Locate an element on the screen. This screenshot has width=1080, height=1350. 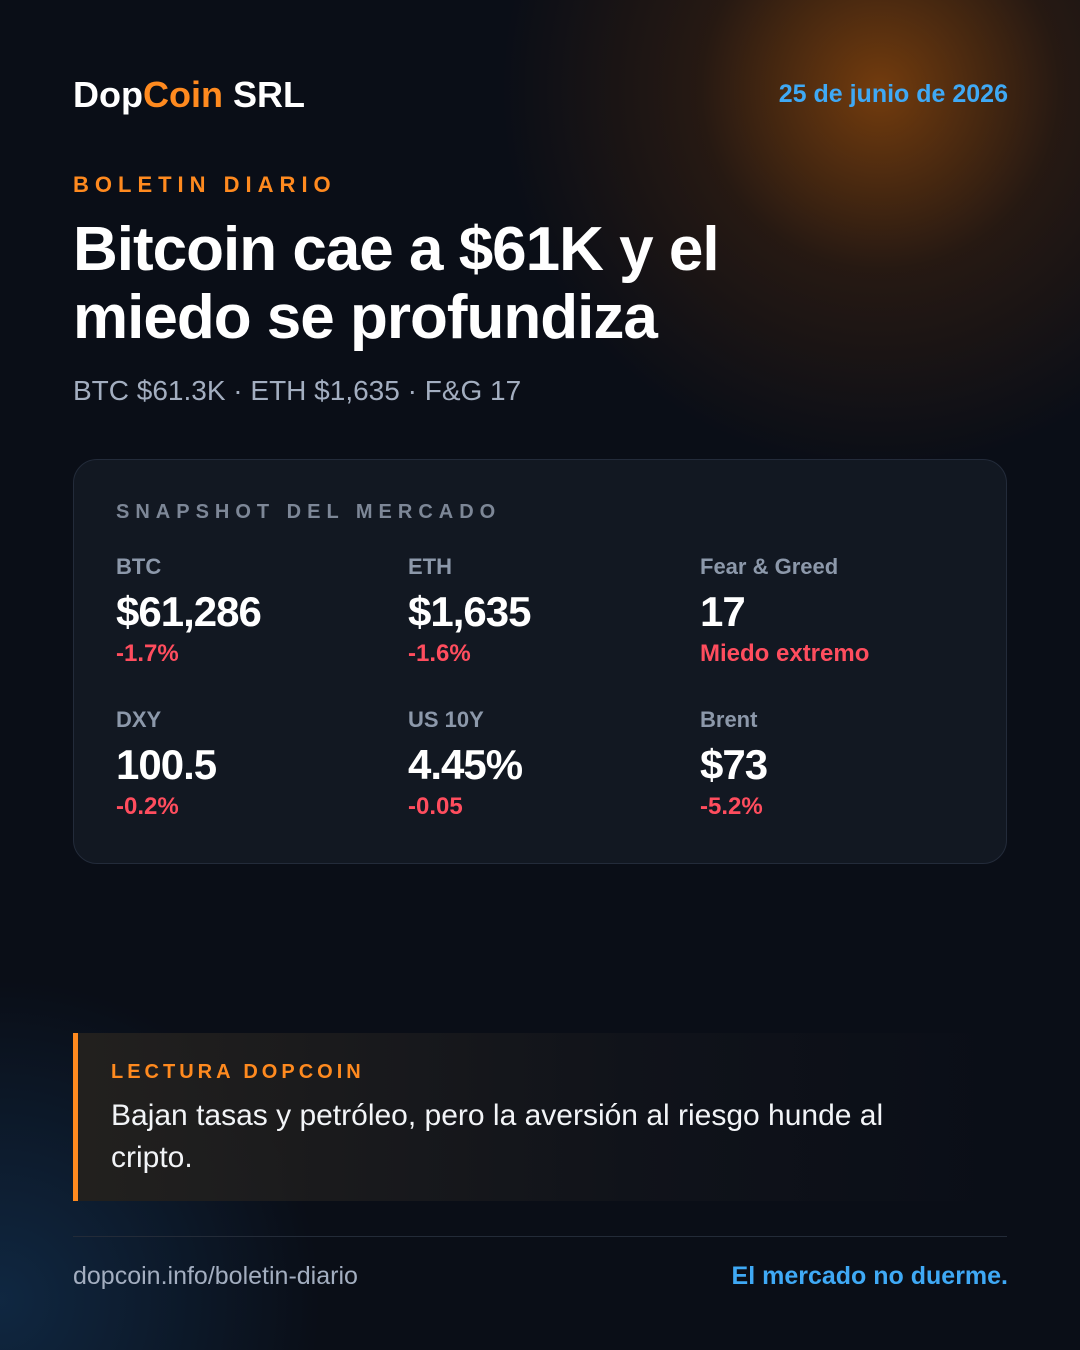
metric: BTC $61,286 -1.7% is located at coordinates (256, 611).